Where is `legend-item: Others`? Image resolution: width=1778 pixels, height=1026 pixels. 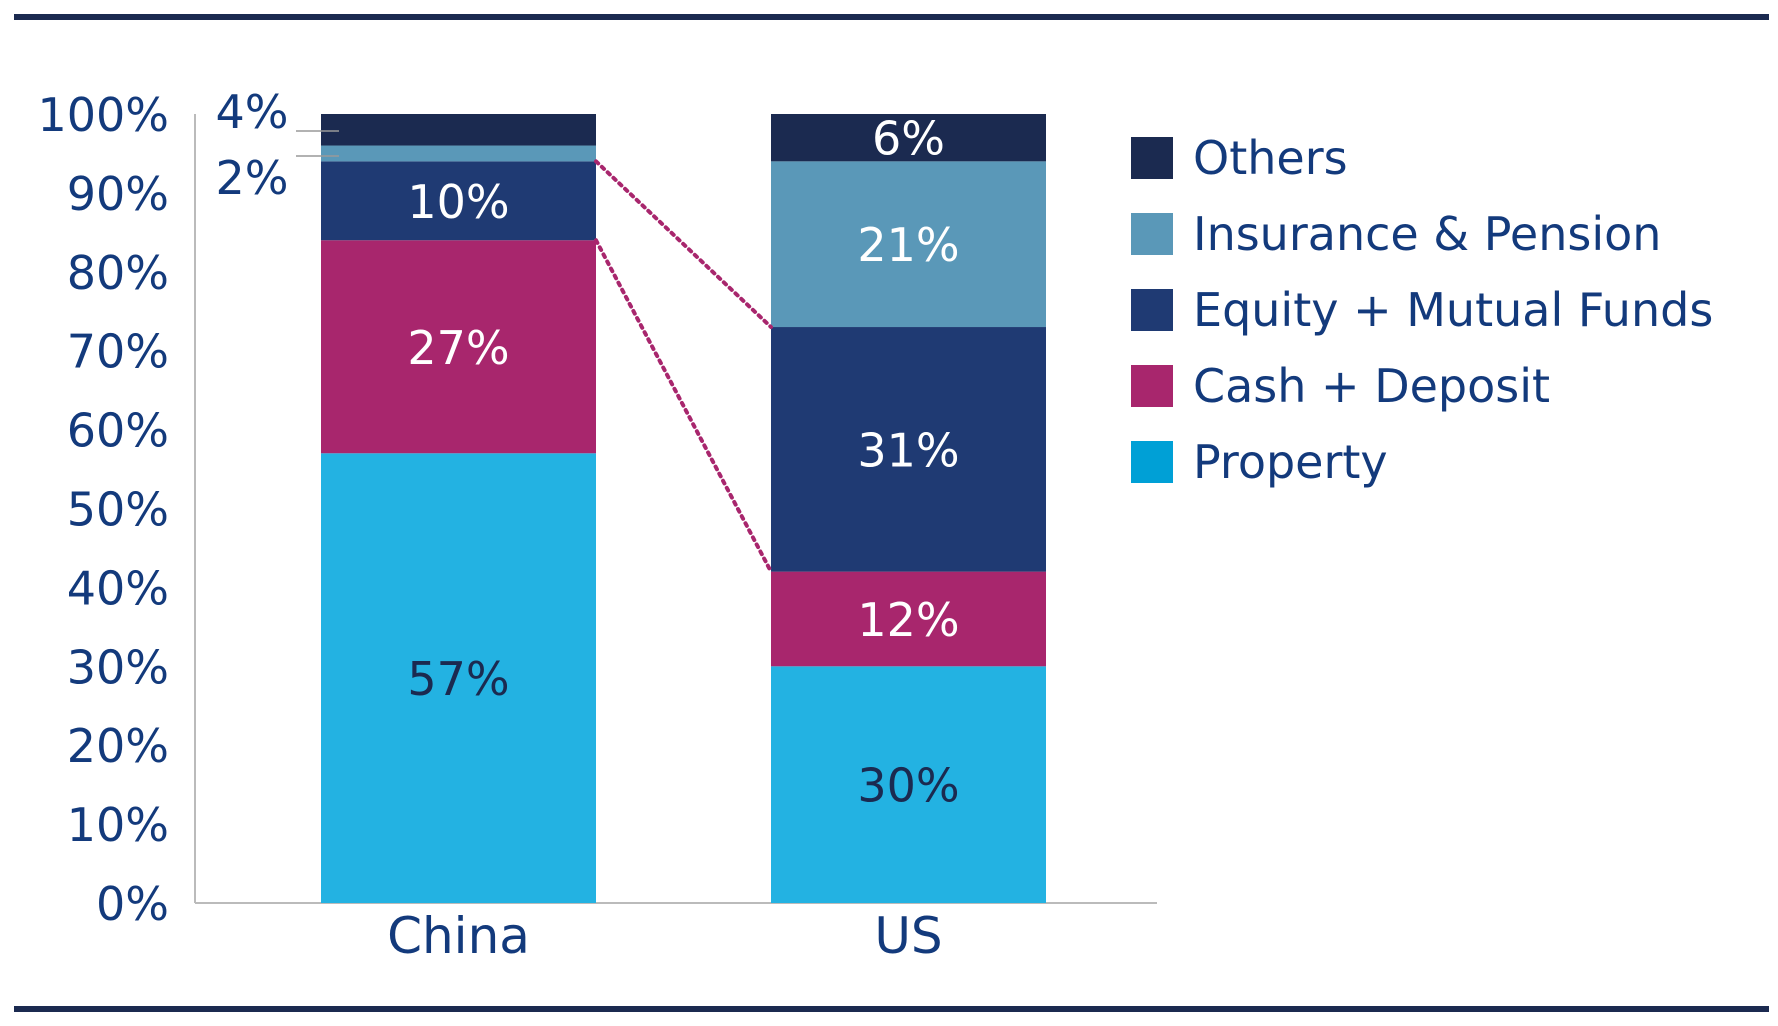 legend-item: Others is located at coordinates (1422, 158).